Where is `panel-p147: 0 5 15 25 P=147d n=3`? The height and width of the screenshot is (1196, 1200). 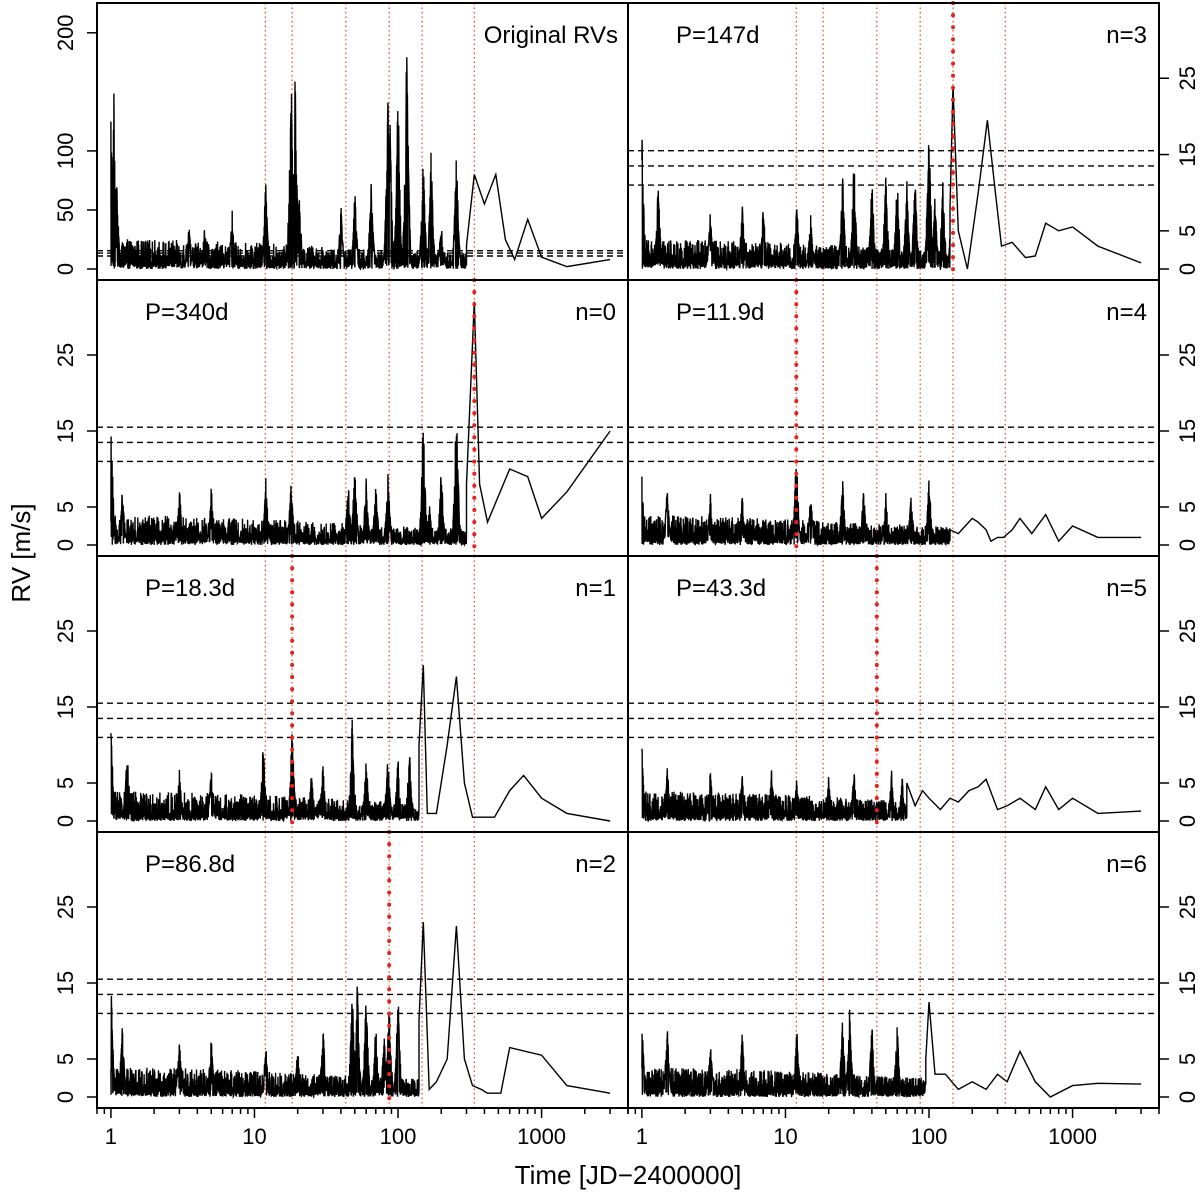
panel-p147: 0 5 15 25 P=147d n=3 is located at coordinates (913, 141).